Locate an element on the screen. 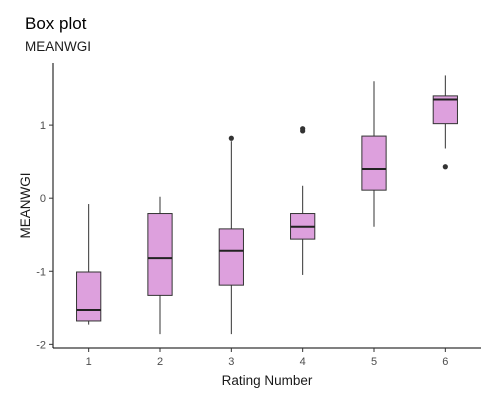  x-ticks: 1 2 3 4 5 6 is located at coordinates (267, 358).